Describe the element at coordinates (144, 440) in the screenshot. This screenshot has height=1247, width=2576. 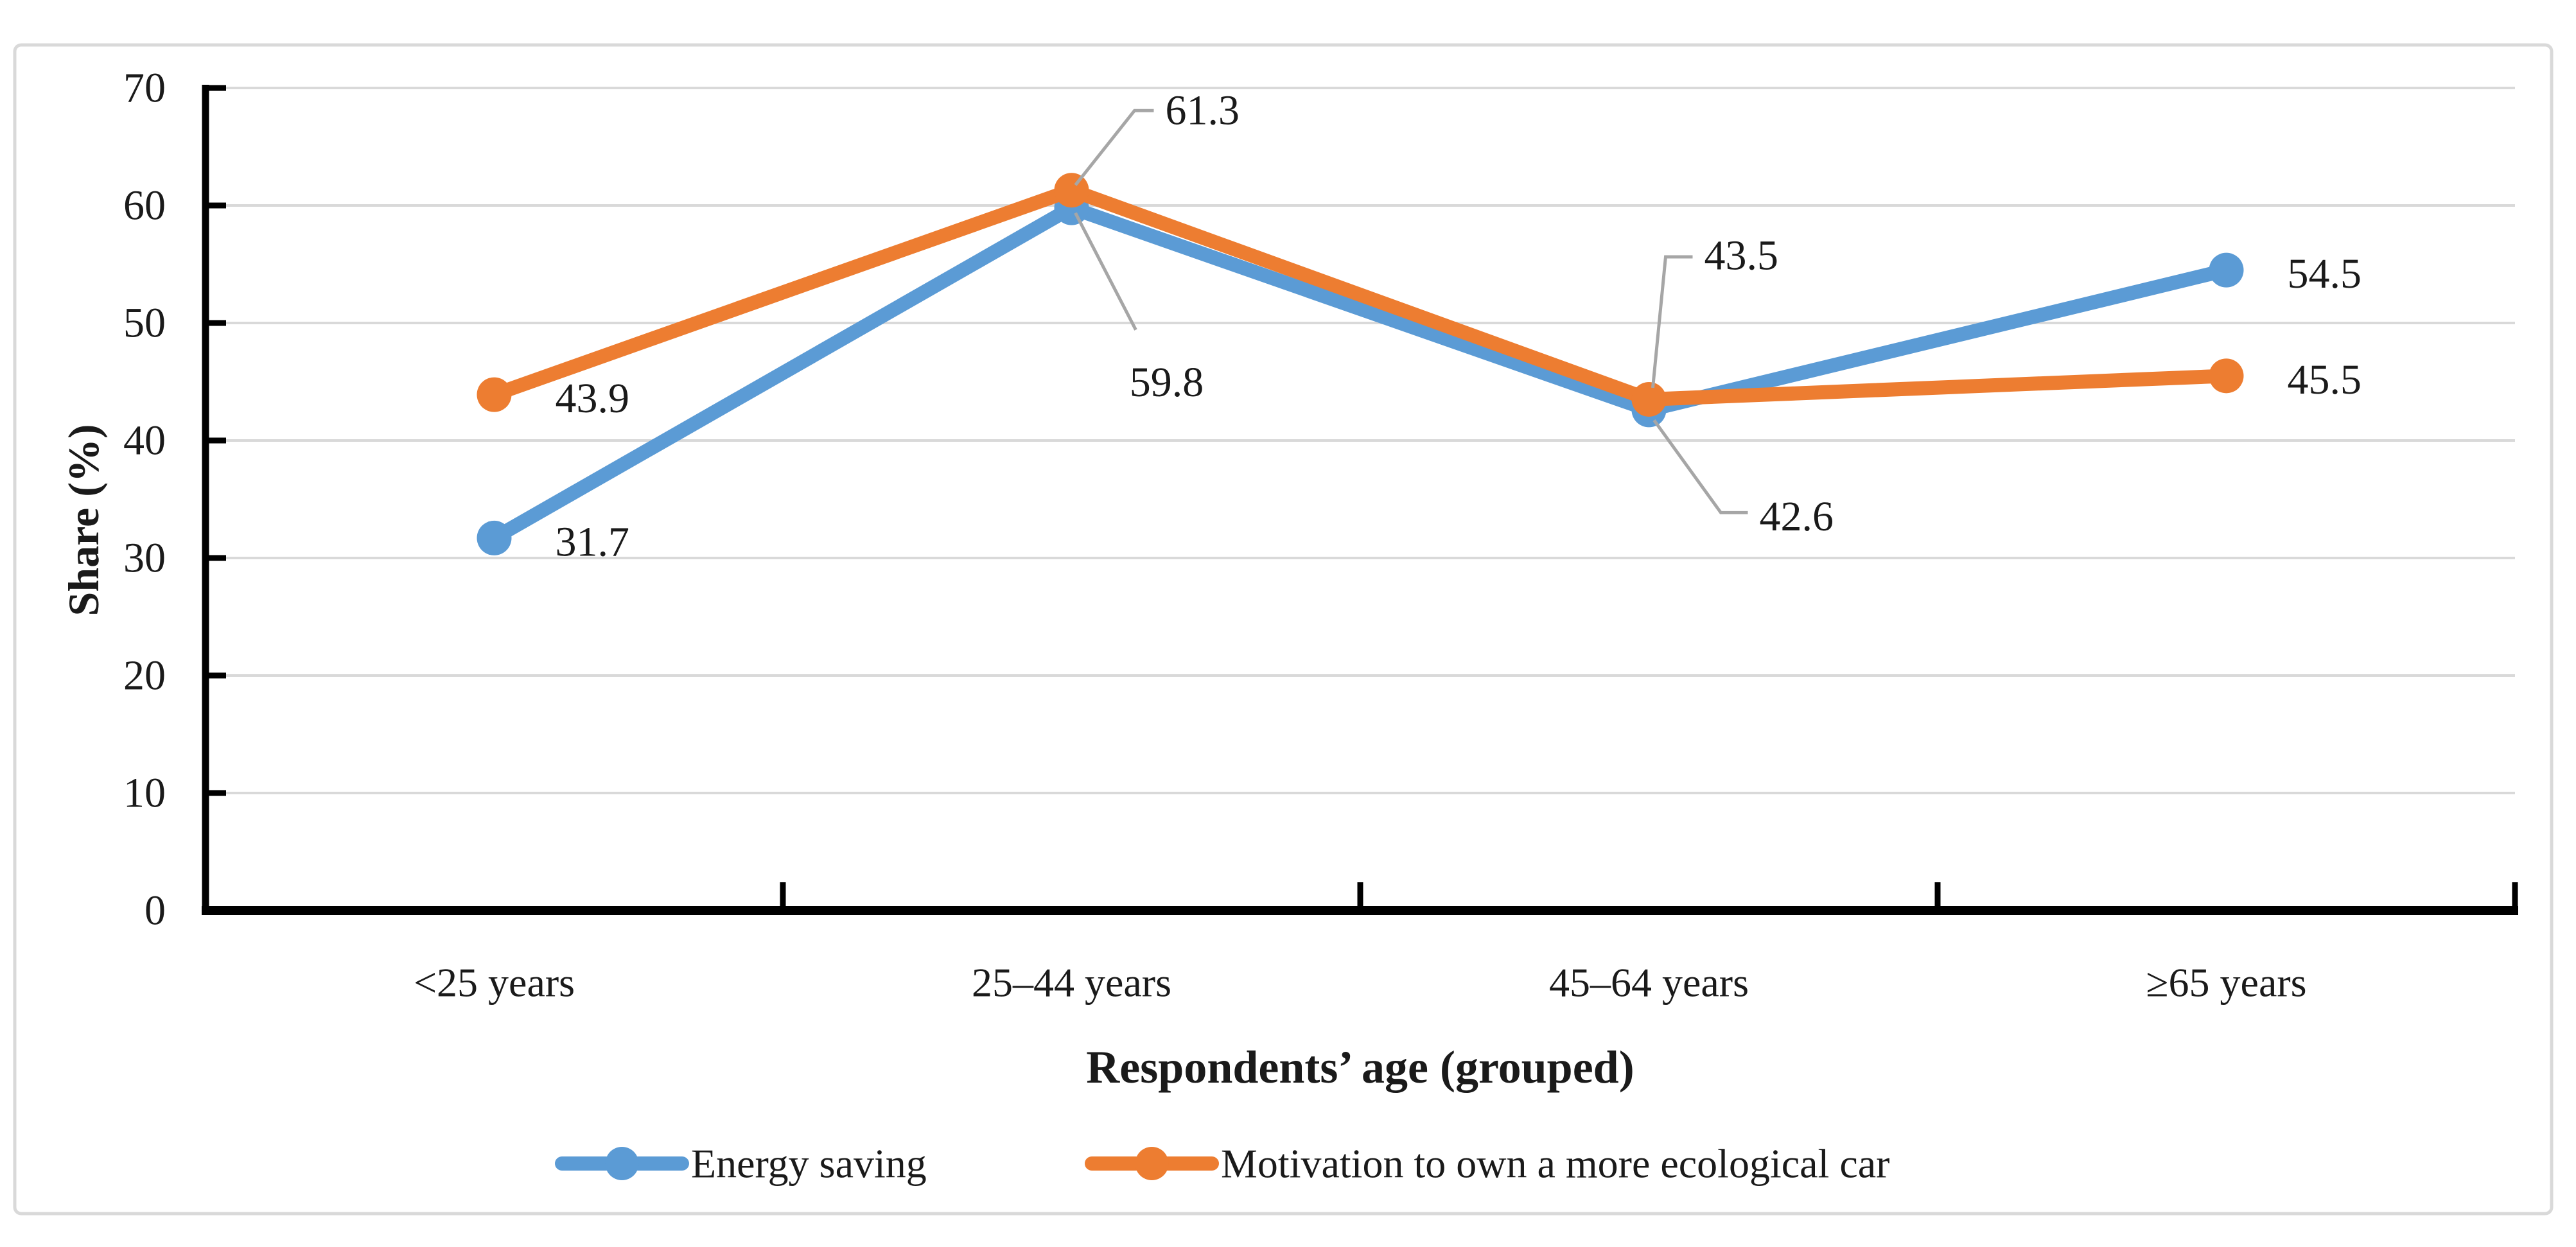
I see `y-tick-label: 40` at that location.